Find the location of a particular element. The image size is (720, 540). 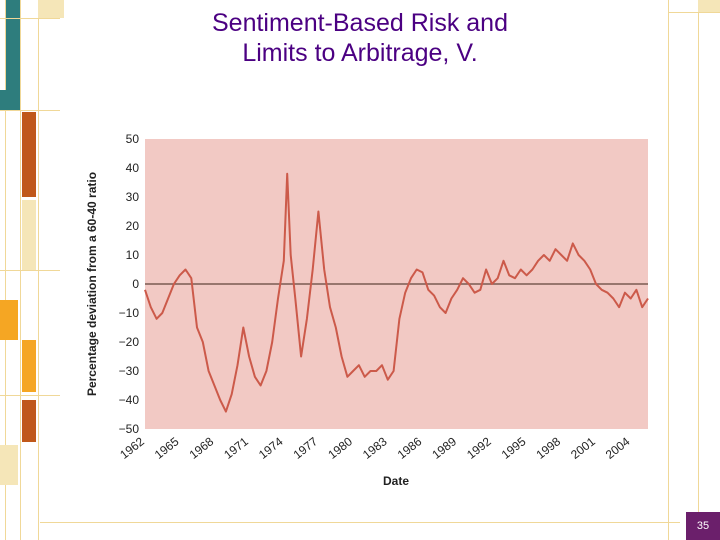

x-tick-label: 1986 is located at coordinates (410, 448).